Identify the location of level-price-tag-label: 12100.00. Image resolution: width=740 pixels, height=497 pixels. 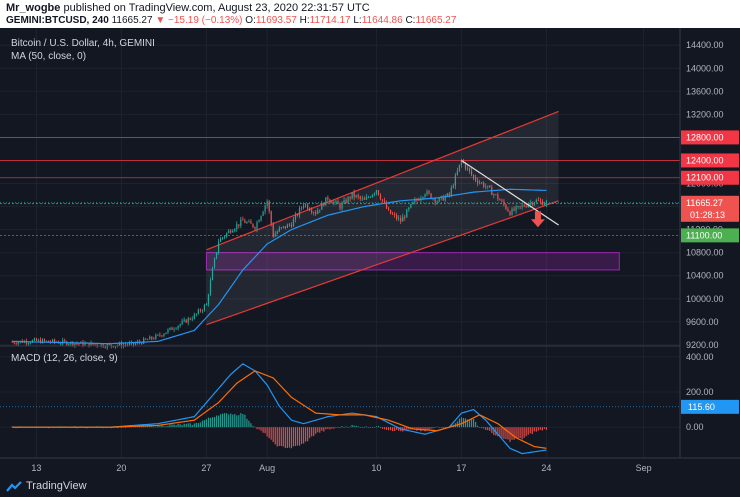
(705, 178).